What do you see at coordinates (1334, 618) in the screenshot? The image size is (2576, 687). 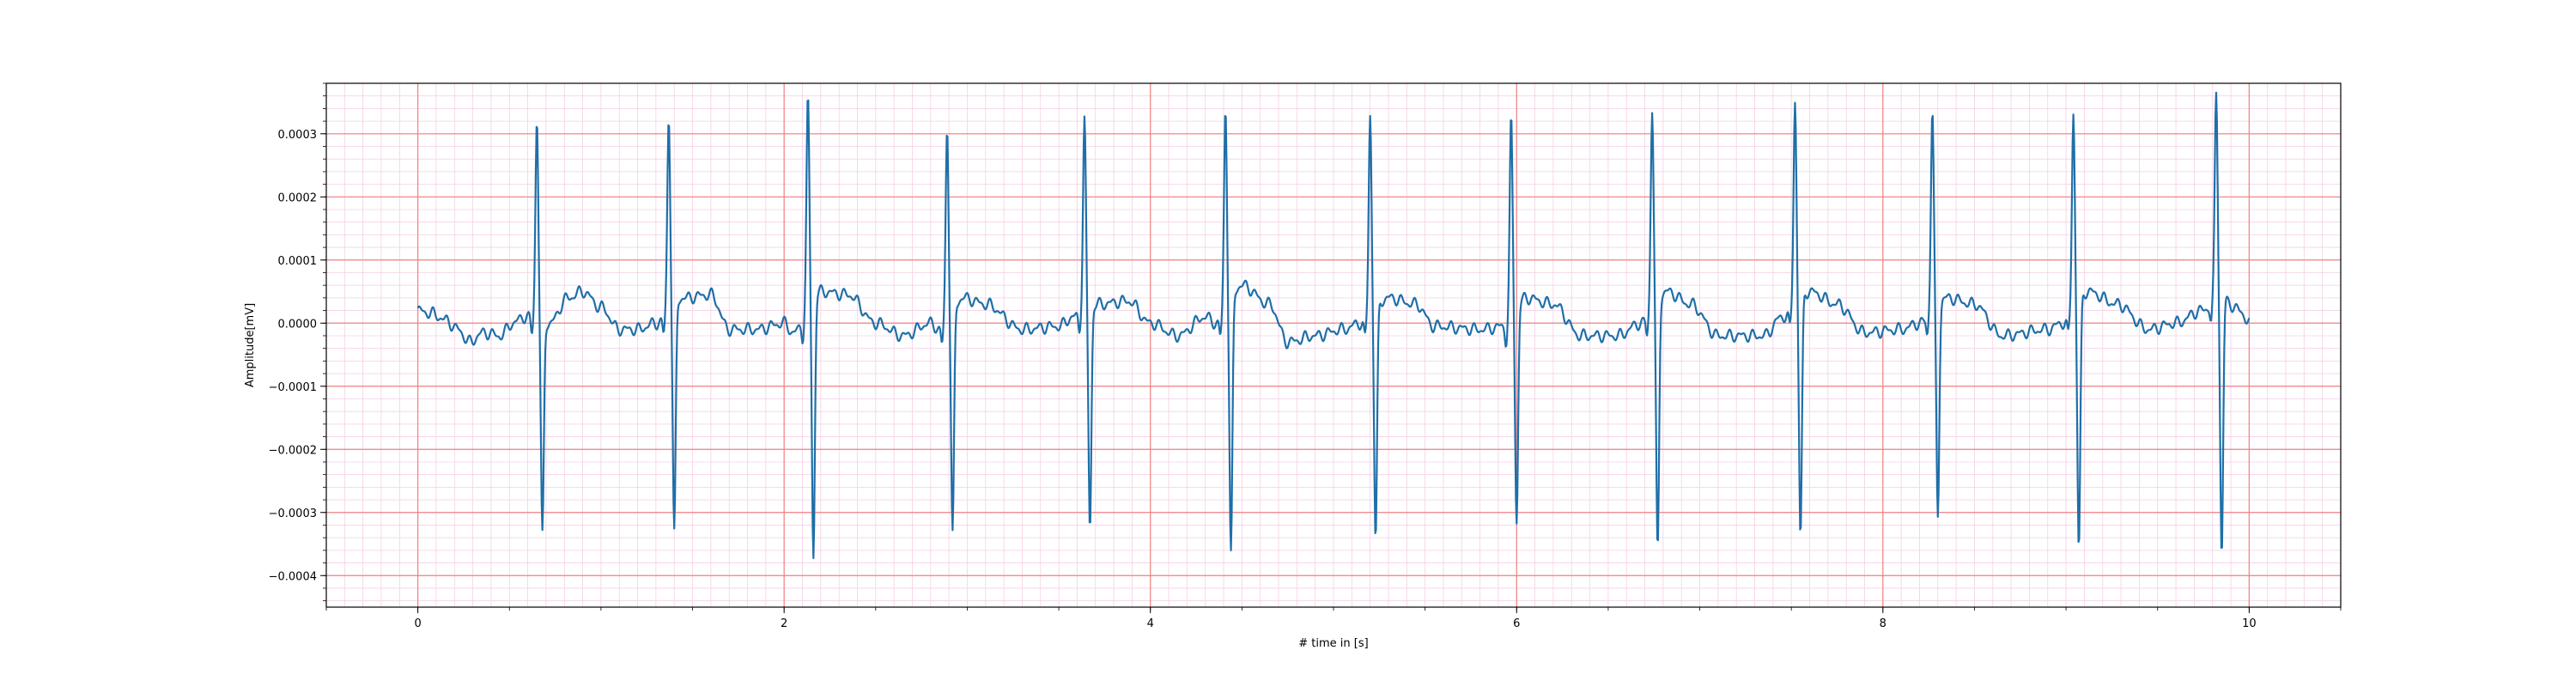 I see `x-axis: 0 2 4 6 8 10` at bounding box center [1334, 618].